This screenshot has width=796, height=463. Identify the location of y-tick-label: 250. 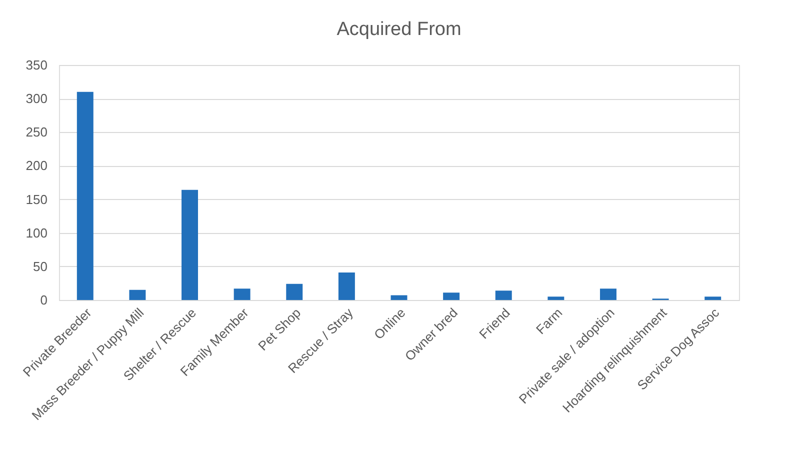
(37, 132).